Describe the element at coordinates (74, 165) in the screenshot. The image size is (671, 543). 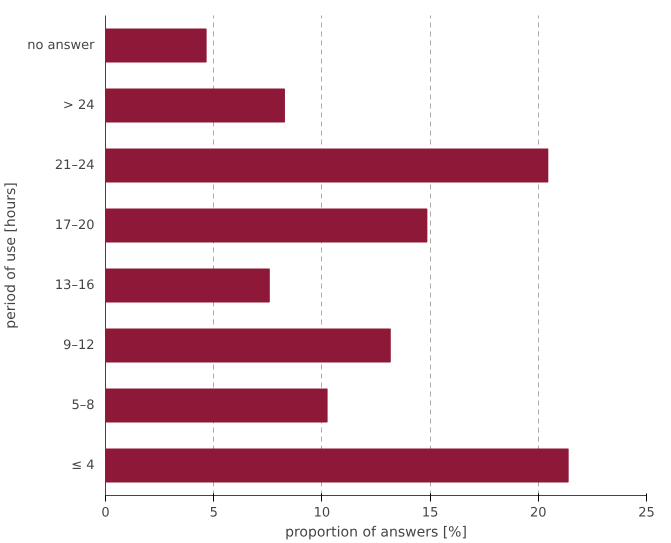
I see `y-tick-label: 21–24` at that location.